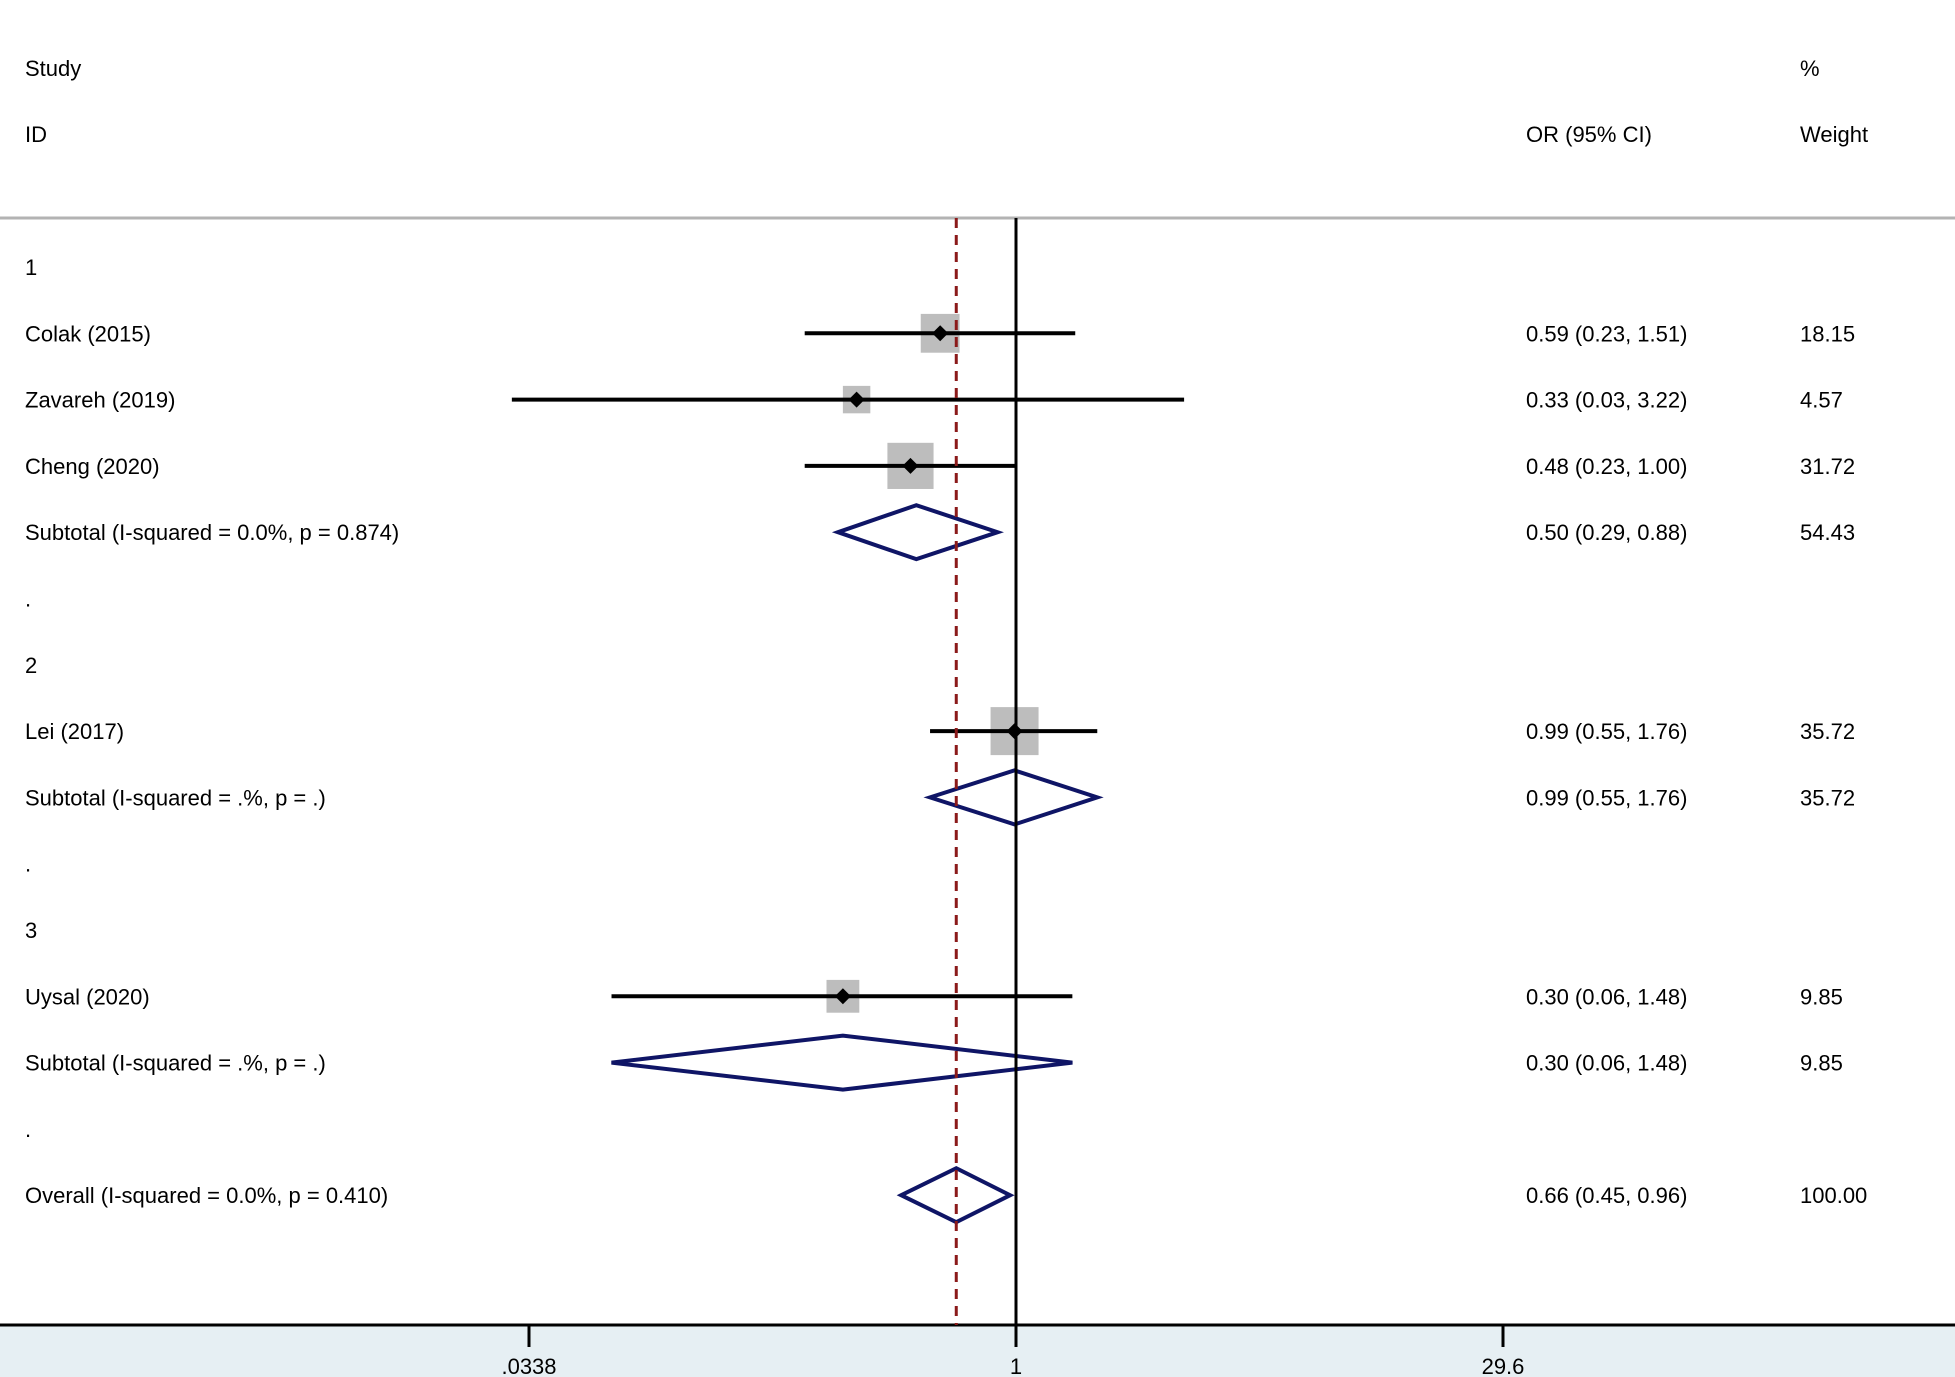  I want to click on row-label: Uysal (2020), so click(87, 996).